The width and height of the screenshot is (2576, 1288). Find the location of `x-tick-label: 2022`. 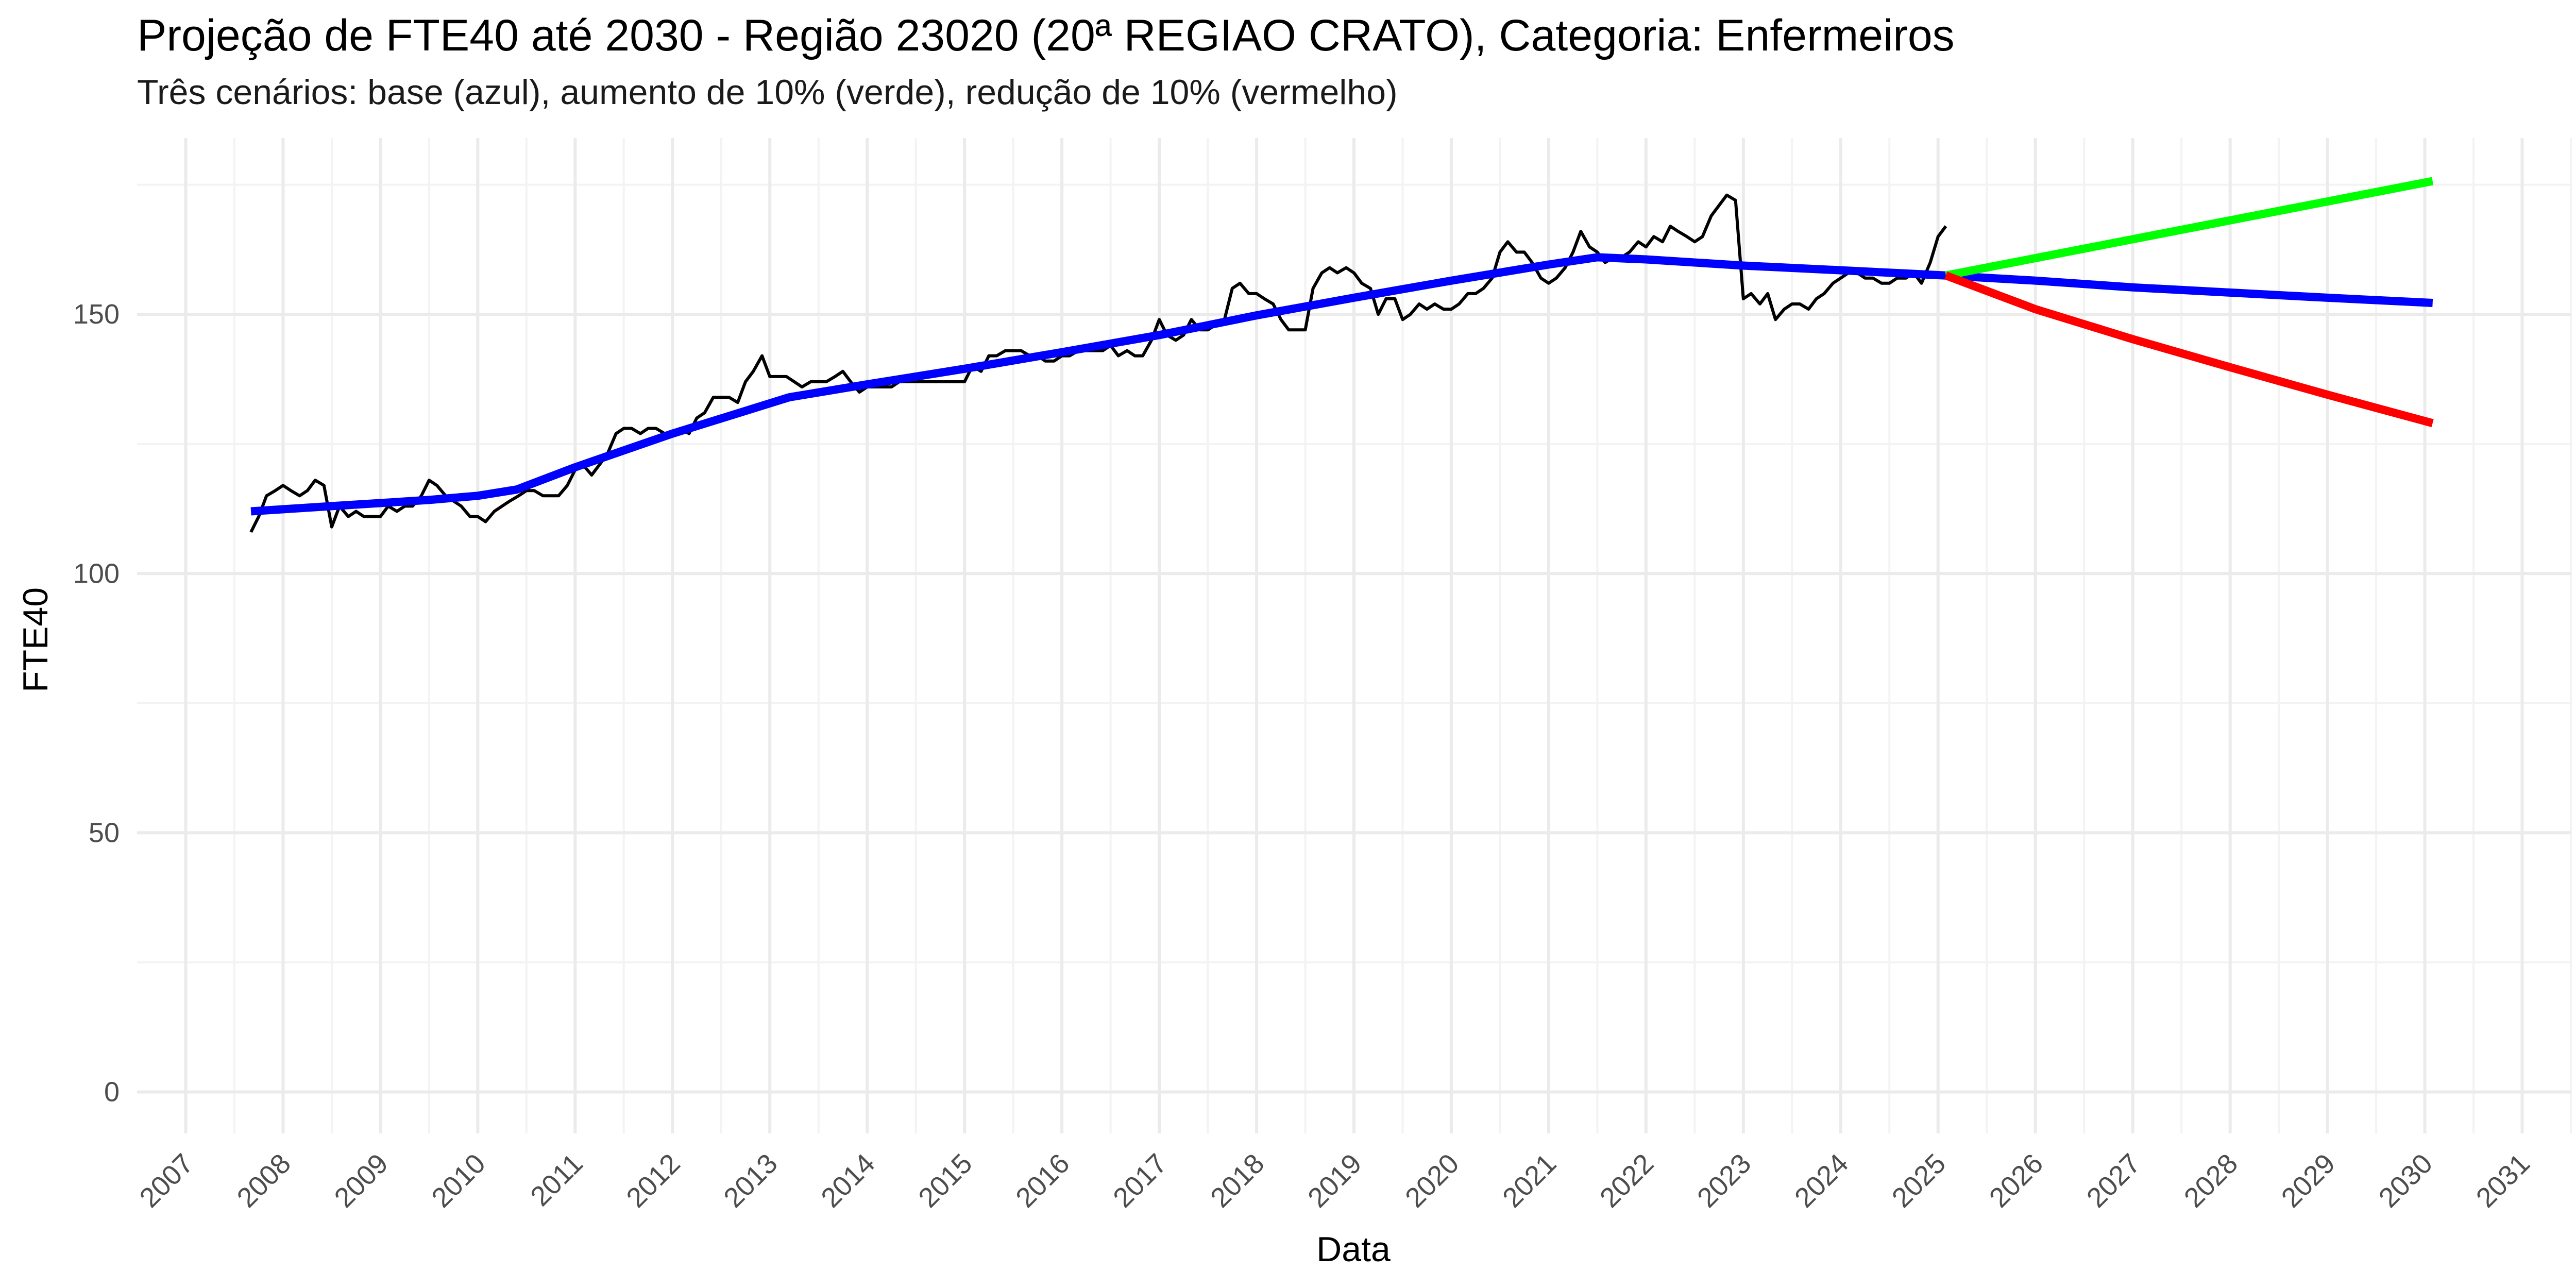

x-tick-label: 2022 is located at coordinates (1626, 1180).